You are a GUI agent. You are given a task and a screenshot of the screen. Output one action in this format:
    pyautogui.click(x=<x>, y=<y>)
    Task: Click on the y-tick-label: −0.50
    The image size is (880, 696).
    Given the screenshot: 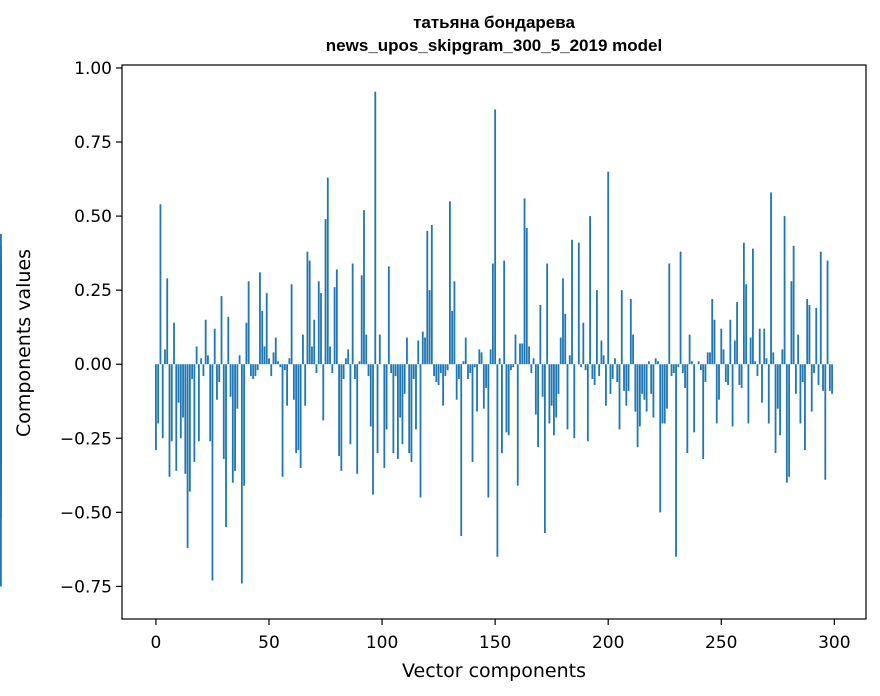 What is the action you would take?
    pyautogui.click(x=86, y=513)
    